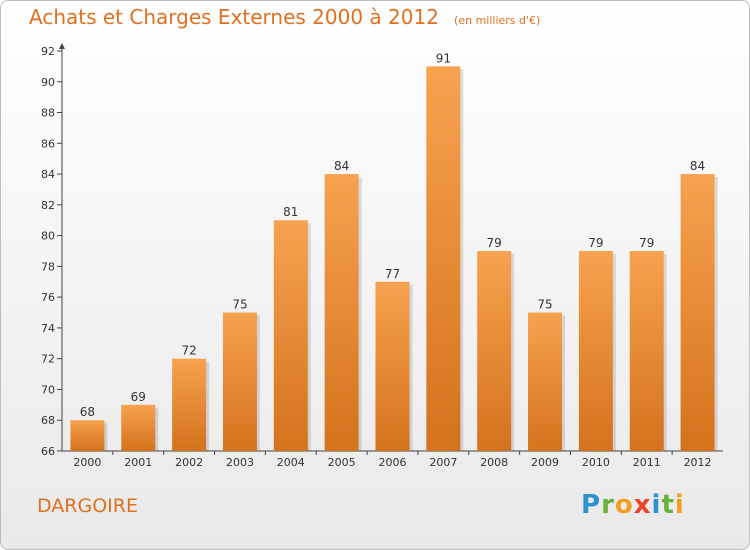  Describe the element at coordinates (647, 462) in the screenshot. I see `x-tick-label: 2011` at that location.